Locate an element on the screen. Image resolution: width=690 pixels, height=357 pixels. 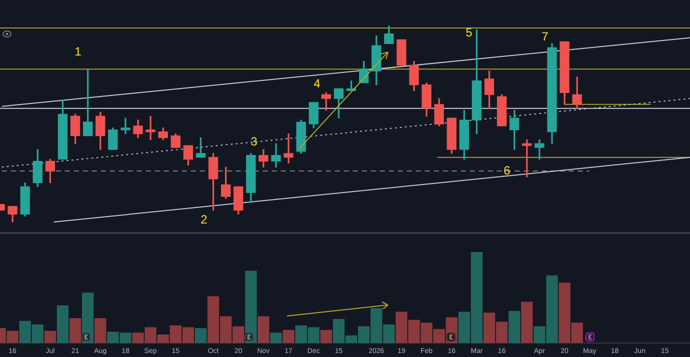
annotation: 6 is located at coordinates (507, 170).